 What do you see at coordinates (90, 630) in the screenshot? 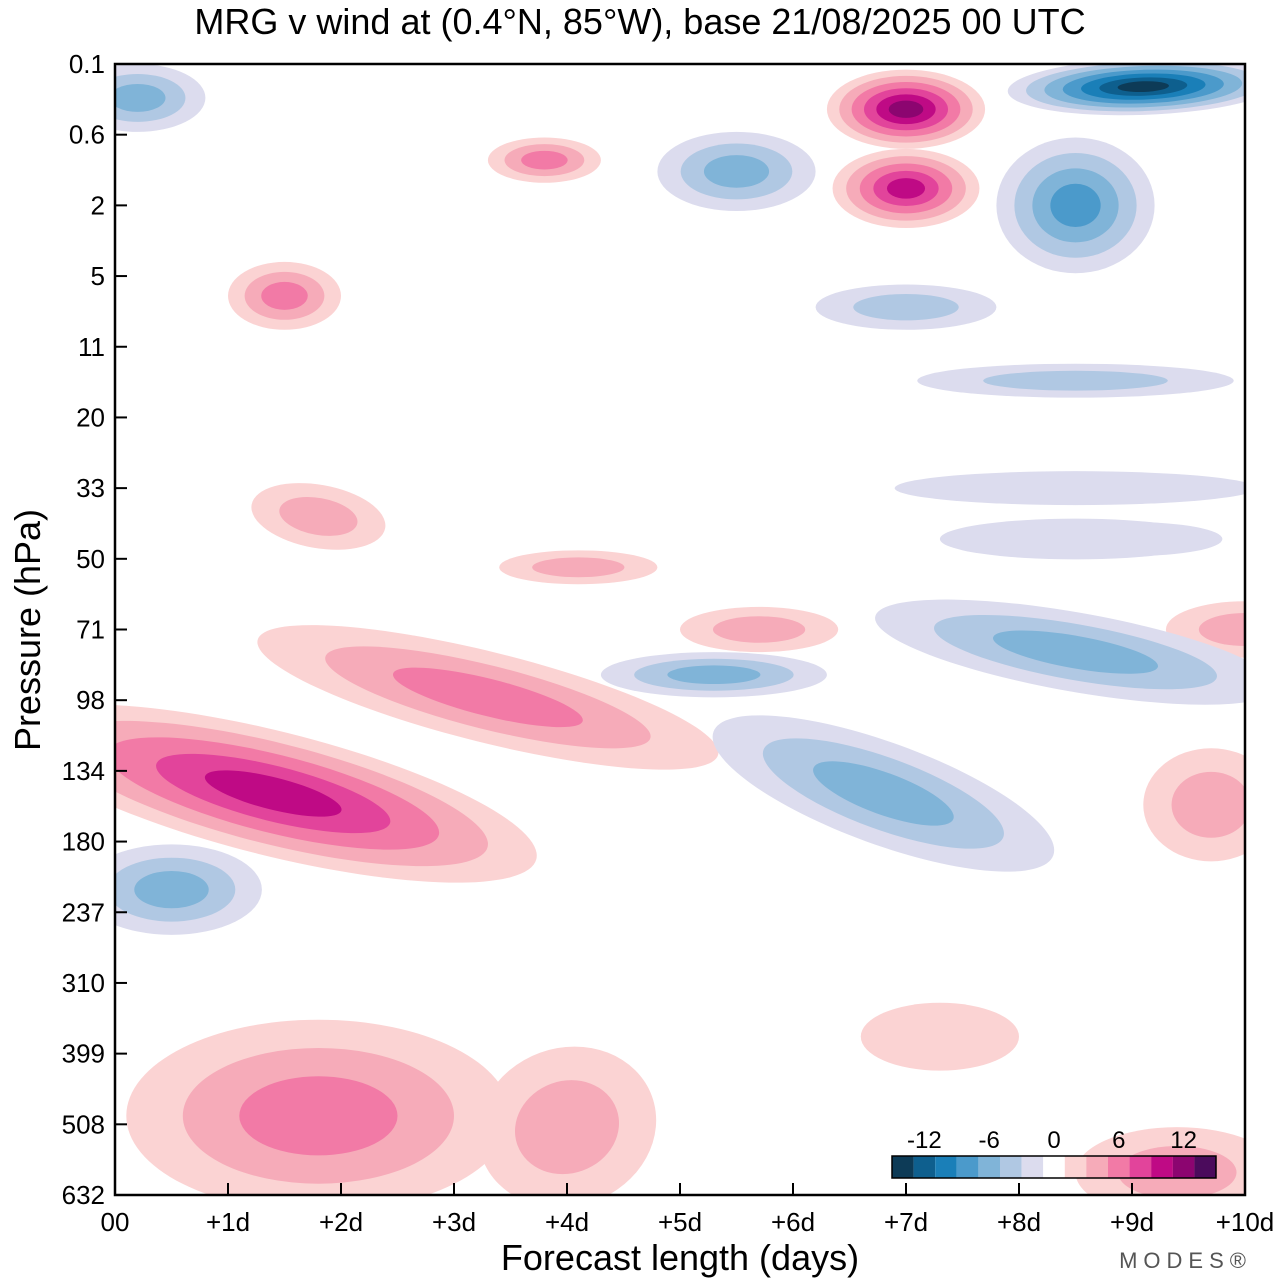
I see `y-tick-label: 71` at bounding box center [90, 630].